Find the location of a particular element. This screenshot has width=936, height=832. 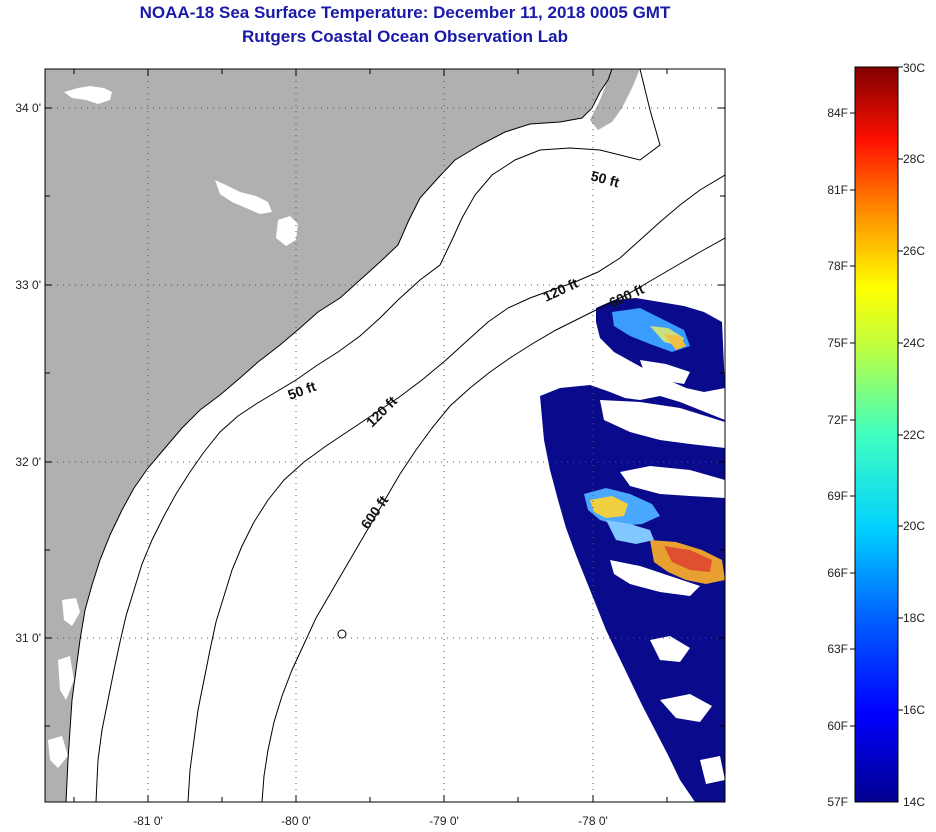

colorbar-c-label: 20C is located at coordinates (914, 526).